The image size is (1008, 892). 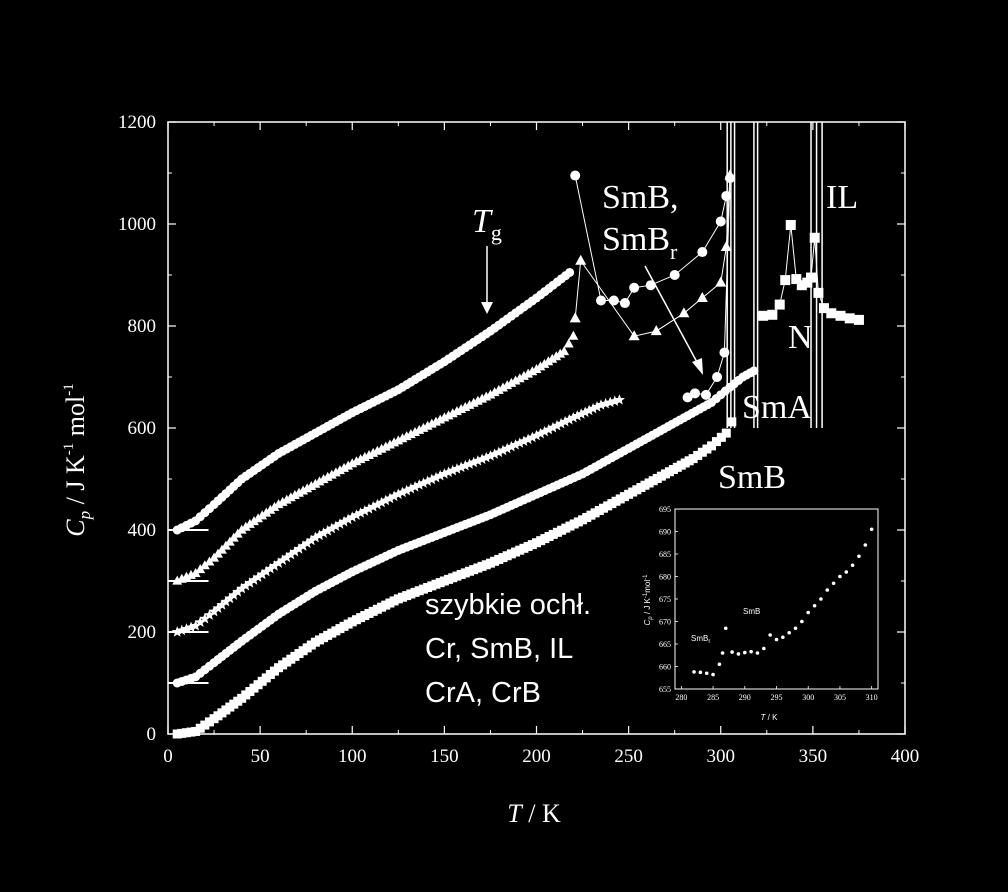 I want to click on inset-y-tick-label: 655, so click(x=665, y=689).